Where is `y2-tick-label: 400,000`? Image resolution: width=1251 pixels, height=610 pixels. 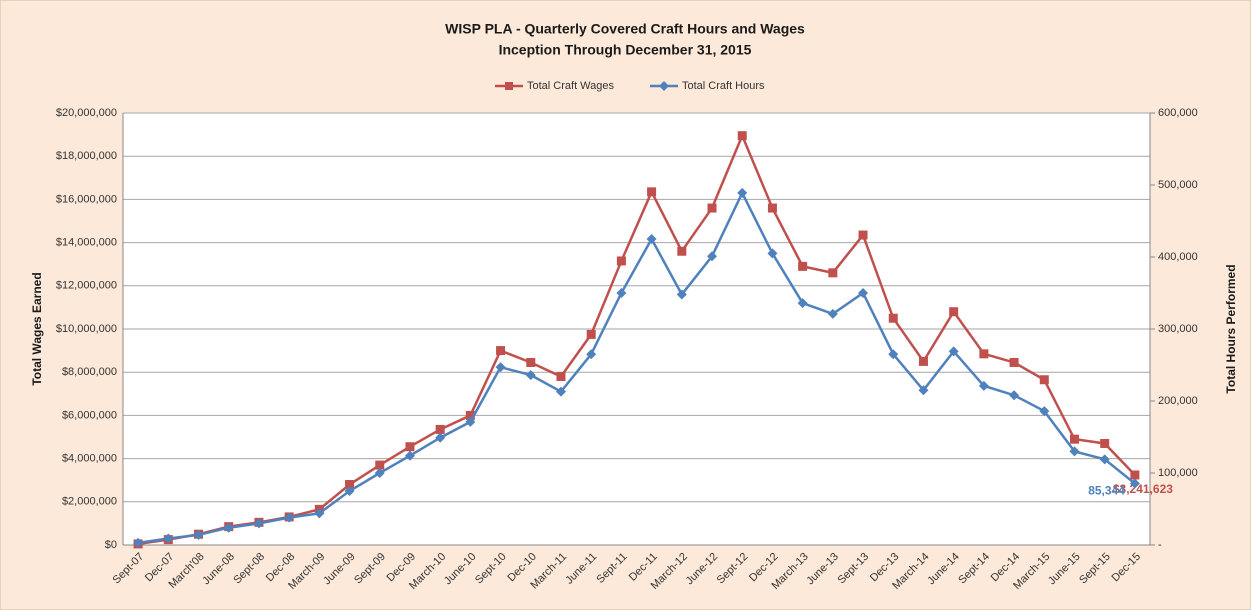
y2-tick-label: 400,000 is located at coordinates (1178, 257).